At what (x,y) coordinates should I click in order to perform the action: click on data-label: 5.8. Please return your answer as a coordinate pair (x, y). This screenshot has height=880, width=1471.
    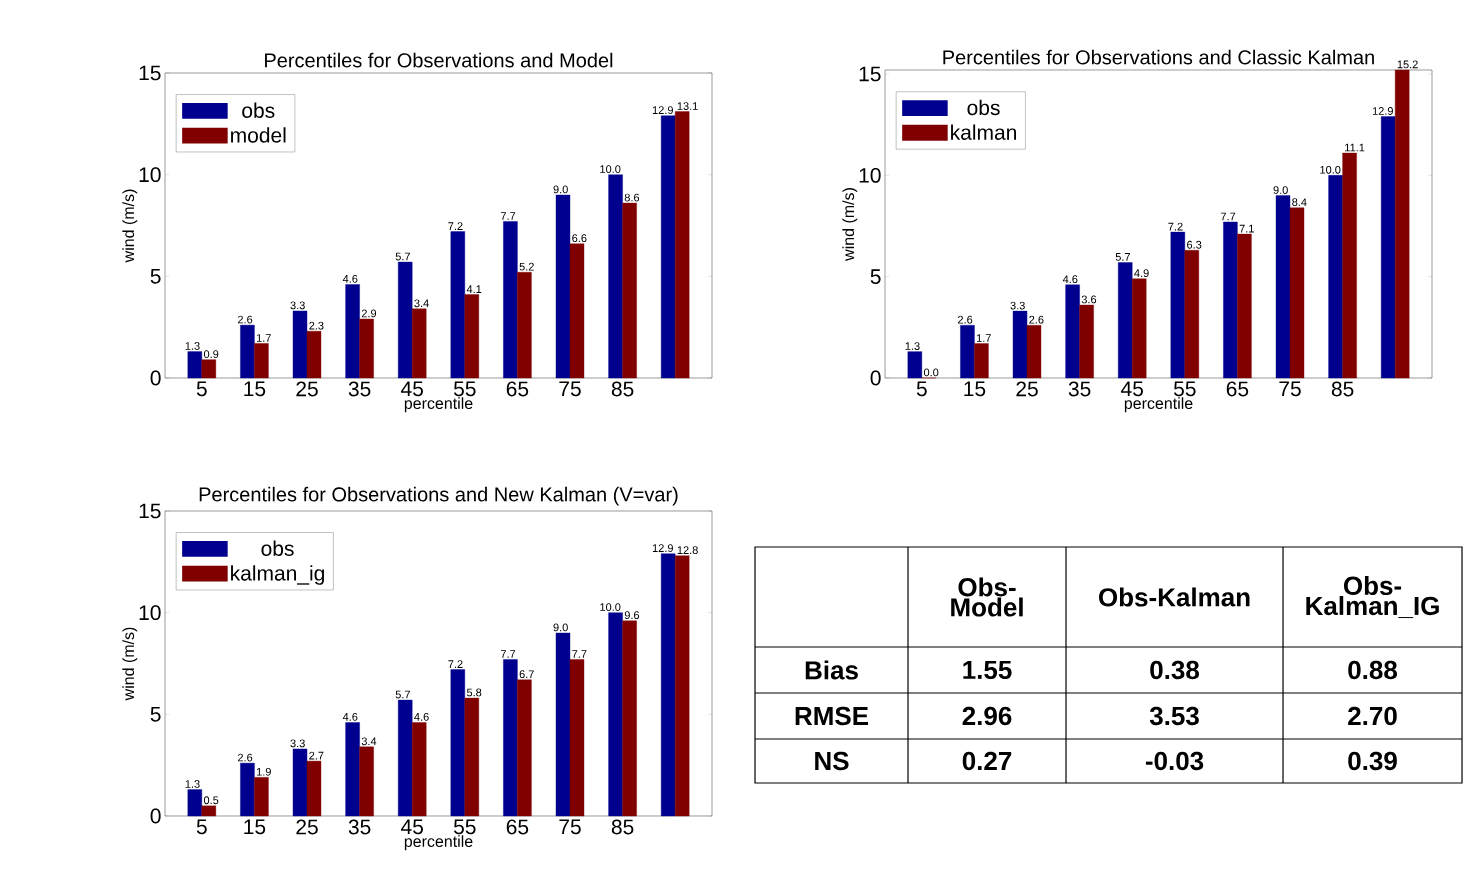
    Looking at the image, I should click on (474, 692).